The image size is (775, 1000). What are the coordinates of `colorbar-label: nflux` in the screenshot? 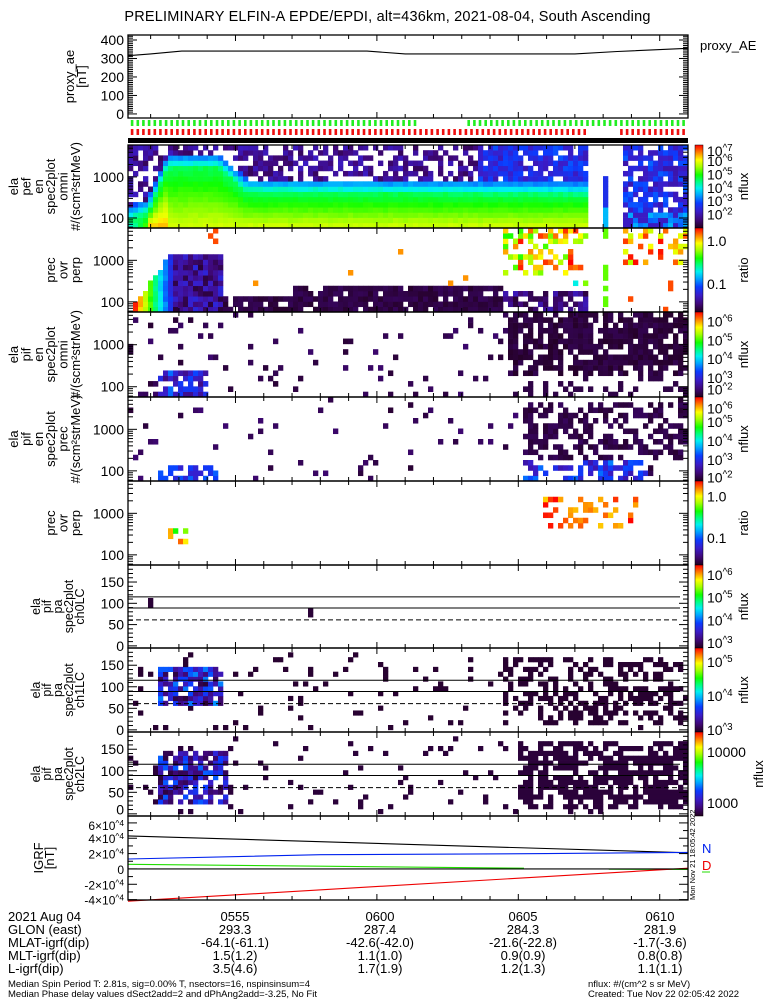 It's located at (743, 354).